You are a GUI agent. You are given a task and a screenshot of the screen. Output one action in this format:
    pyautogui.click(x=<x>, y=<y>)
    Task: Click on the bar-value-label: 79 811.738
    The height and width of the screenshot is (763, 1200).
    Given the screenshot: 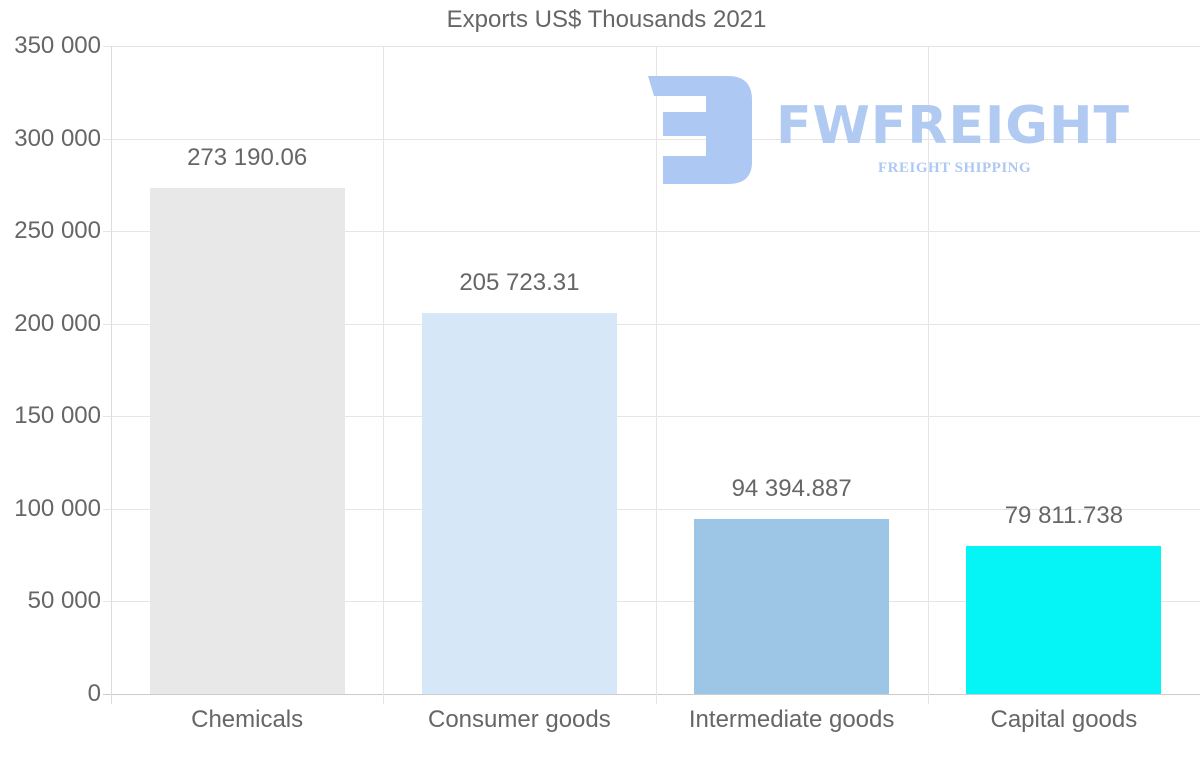 What is the action you would take?
    pyautogui.click(x=1064, y=516)
    